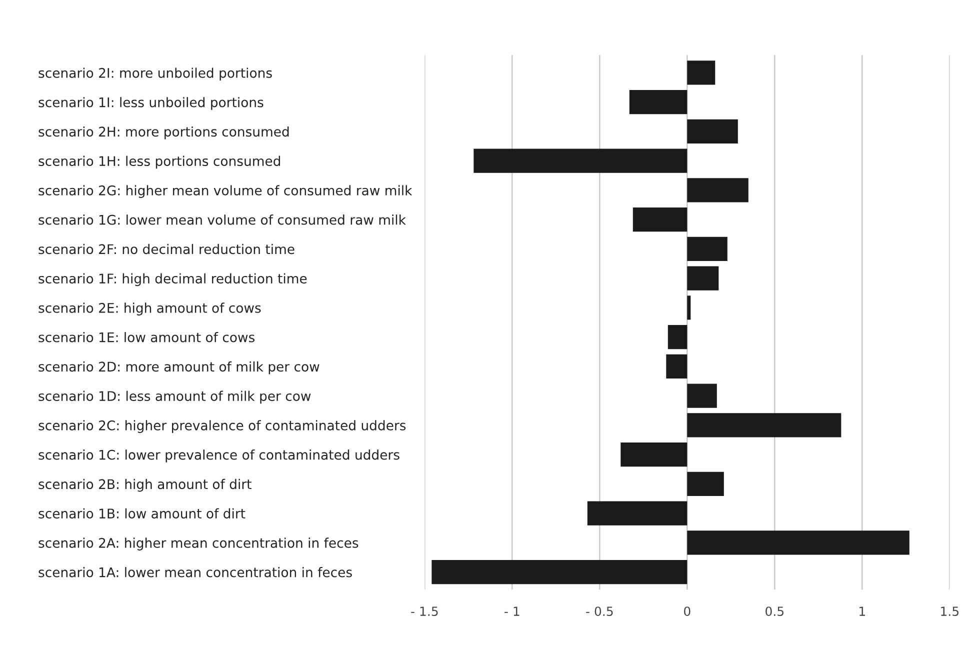 This screenshot has height=648, width=974. What do you see at coordinates (198, 544) in the screenshot?
I see `y-tick-label: scenario 2A: higher mean concentration in feces` at bounding box center [198, 544].